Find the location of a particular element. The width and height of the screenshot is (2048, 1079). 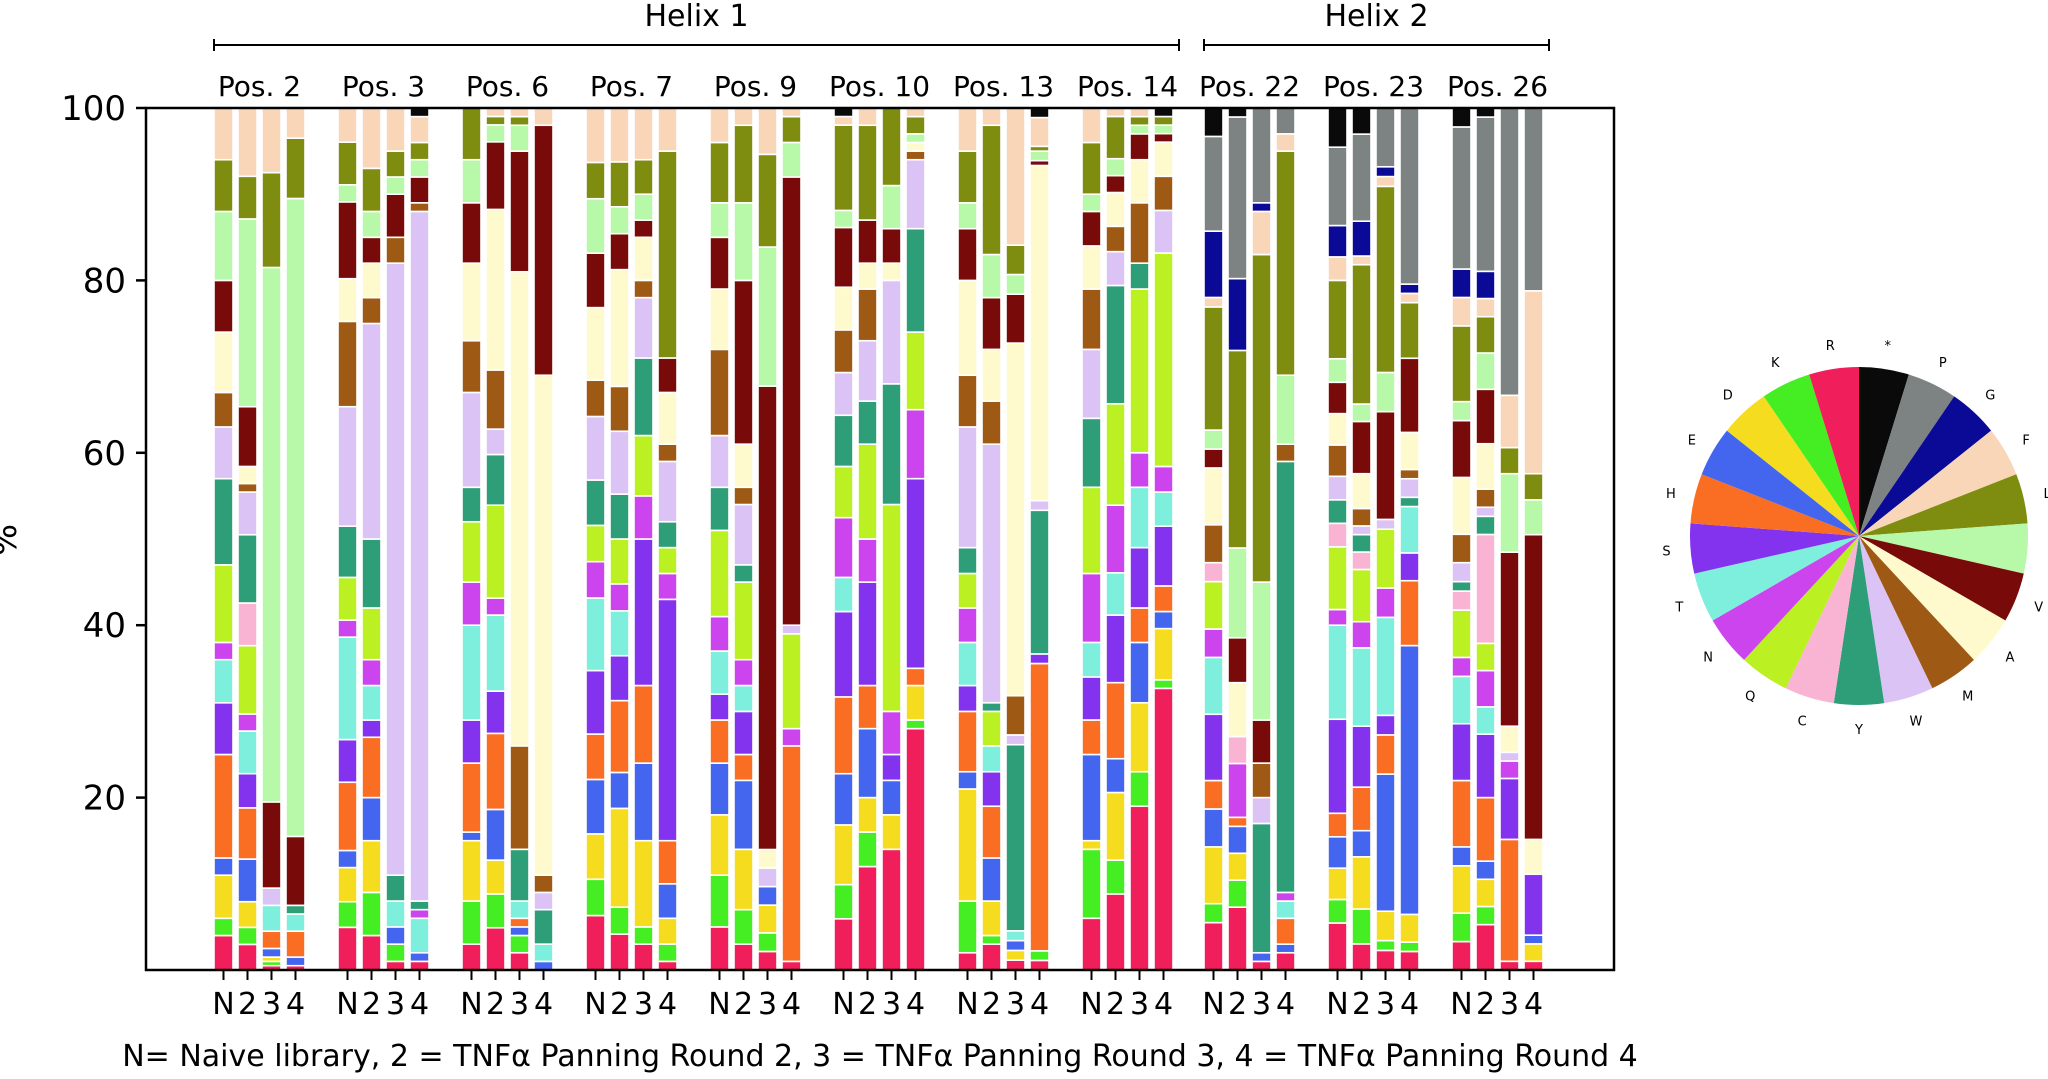

pie-slice-Q is located at coordinates (1801, 612).